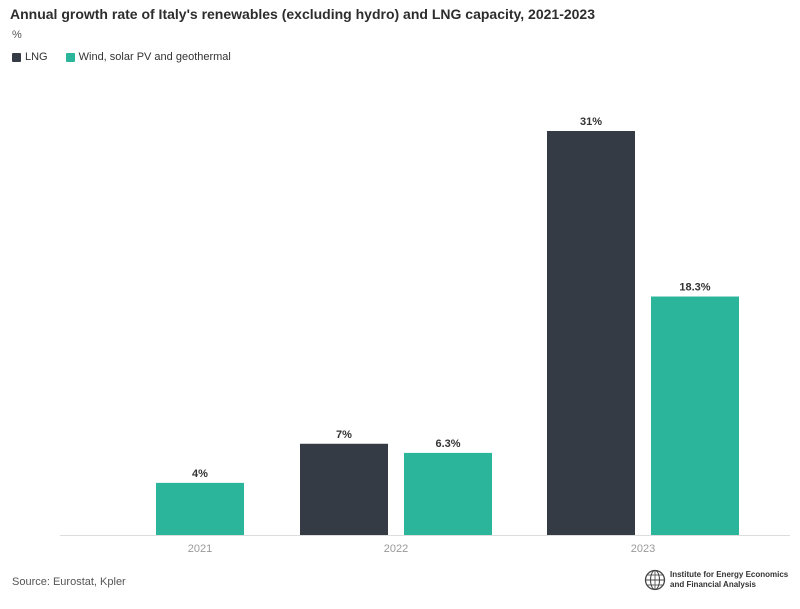  What do you see at coordinates (154, 57) in the screenshot?
I see `legend-label-renewables: Wind, solar PV and geothermal` at bounding box center [154, 57].